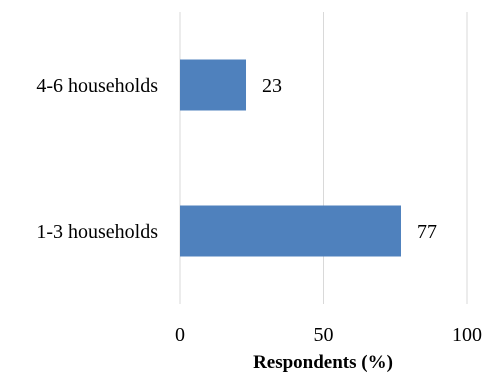 The height and width of the screenshot is (381, 487). Describe the element at coordinates (427, 232) in the screenshot. I see `data-label: 77` at that location.